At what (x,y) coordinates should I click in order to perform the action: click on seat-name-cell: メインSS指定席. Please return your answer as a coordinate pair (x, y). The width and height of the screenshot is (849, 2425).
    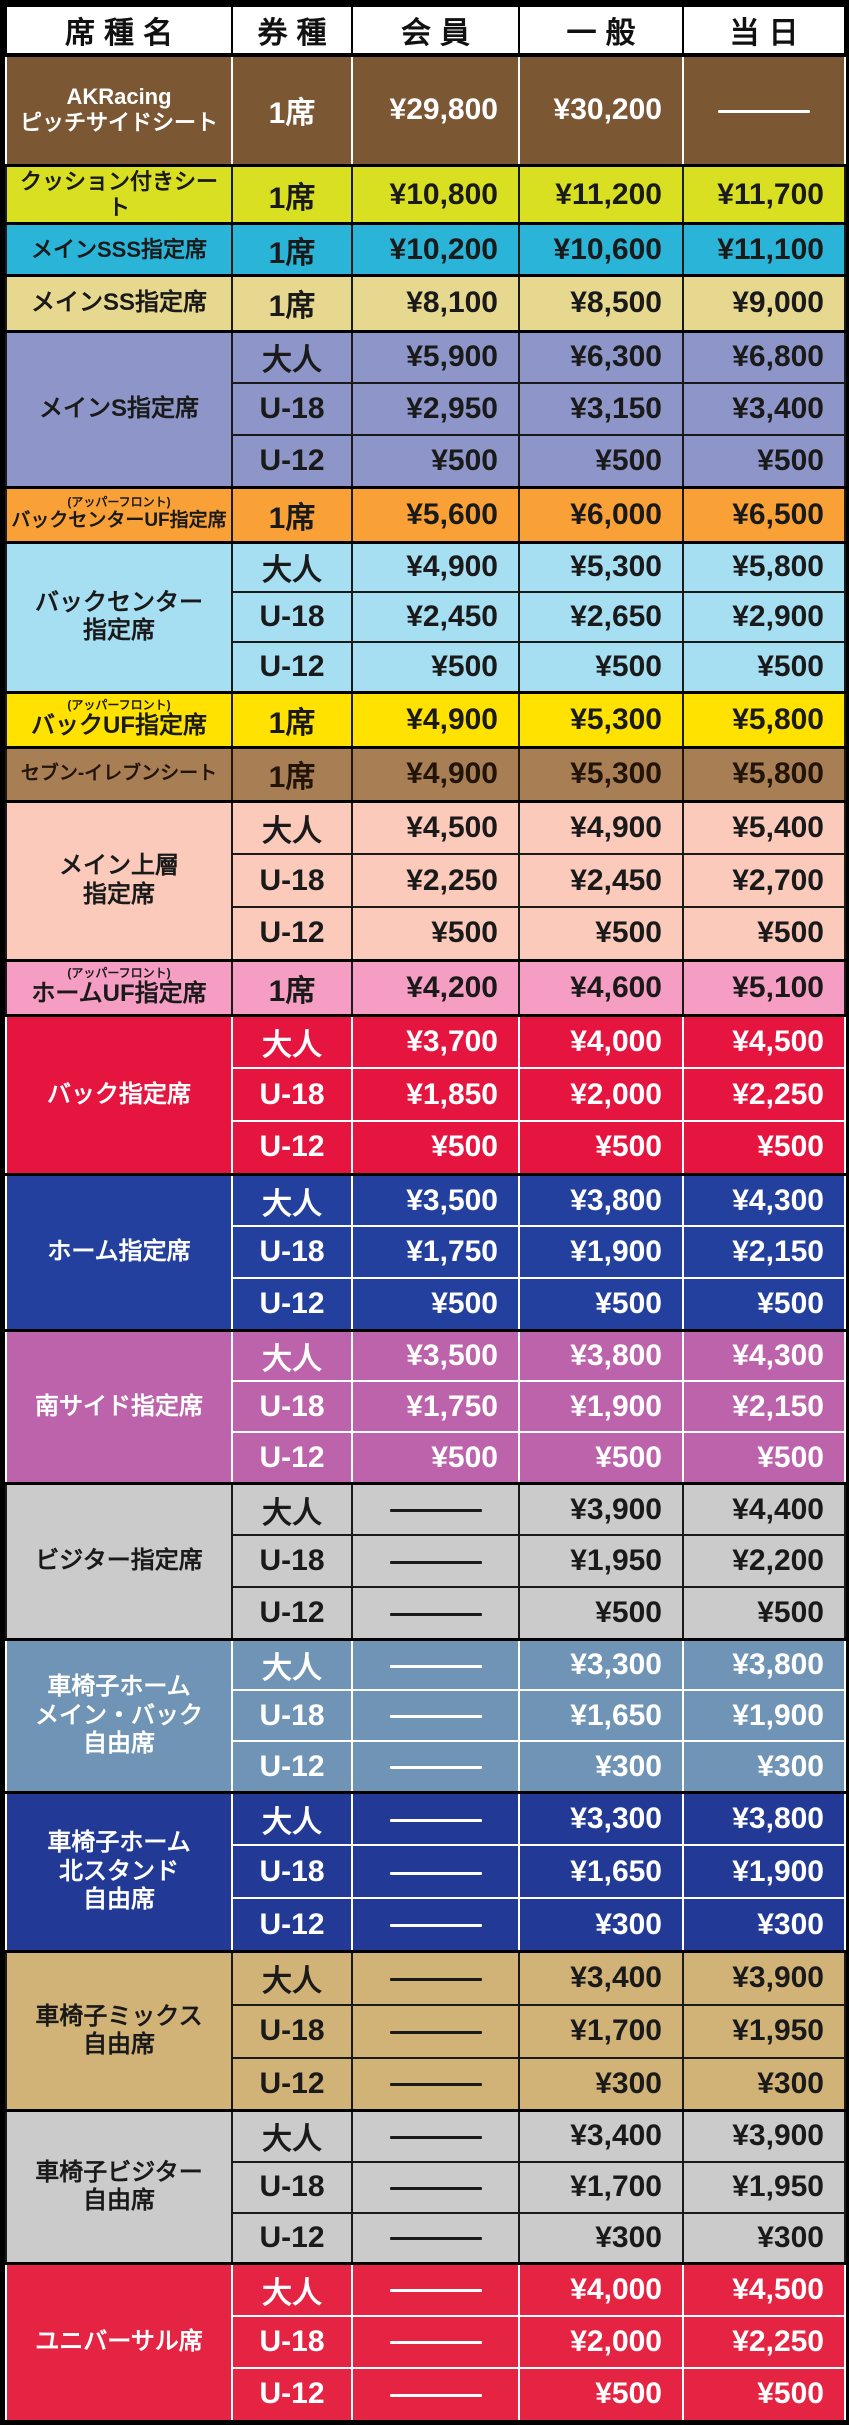
    Looking at the image, I should click on (119, 302).